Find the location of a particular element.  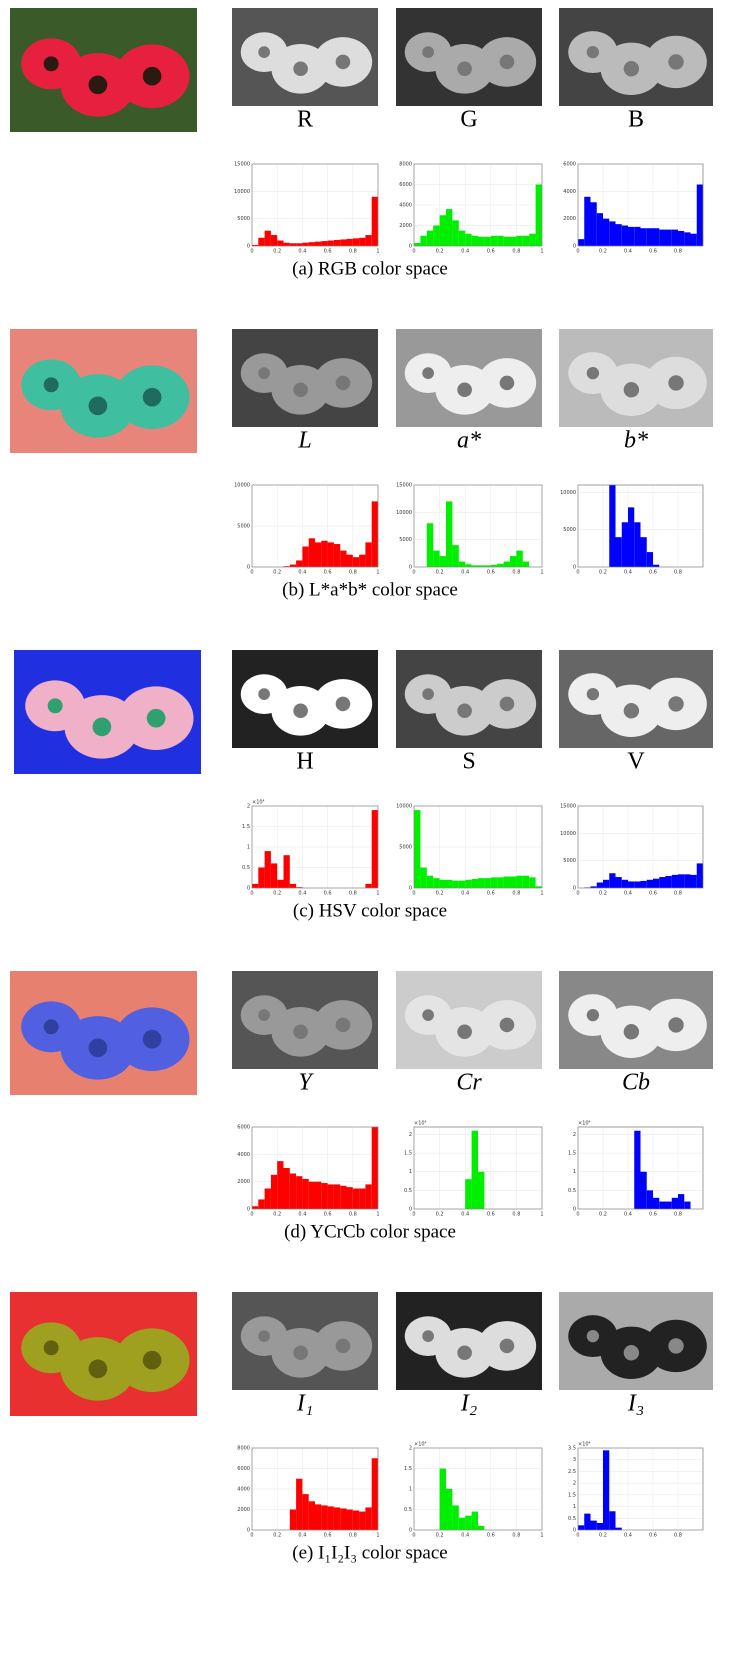

y-tick-label: 3.5 is located at coordinates (572, 1449).